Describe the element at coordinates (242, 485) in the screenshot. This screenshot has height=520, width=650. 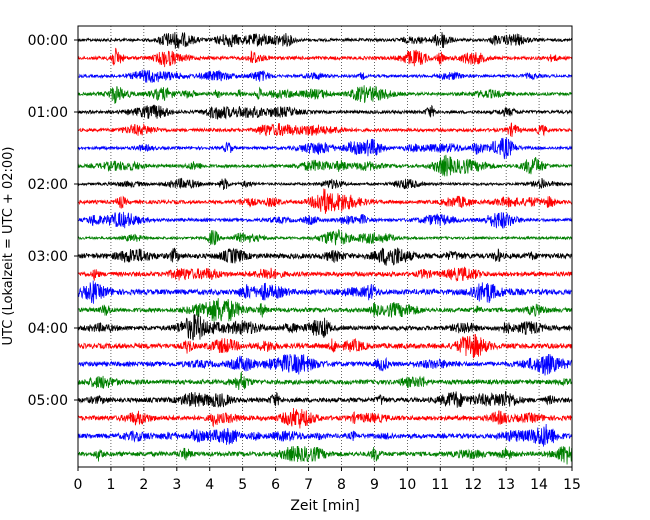
I see `x-tick-label-5: 5` at that location.